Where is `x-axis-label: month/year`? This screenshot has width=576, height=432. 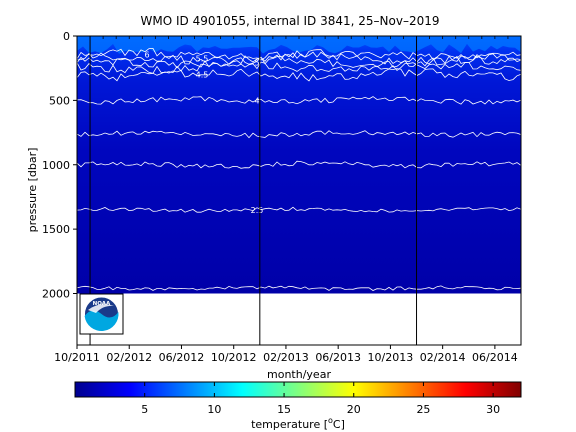 x-axis-label: month/year is located at coordinates (299, 374).